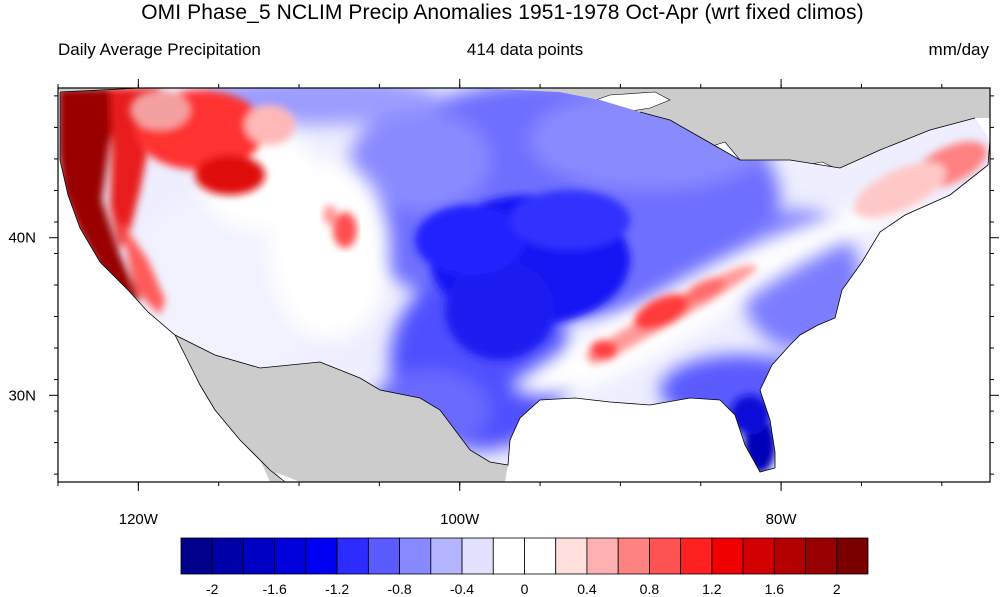 The image size is (1005, 597). Describe the element at coordinates (775, 589) in the screenshot. I see `colorbar-label: 1.6` at that location.